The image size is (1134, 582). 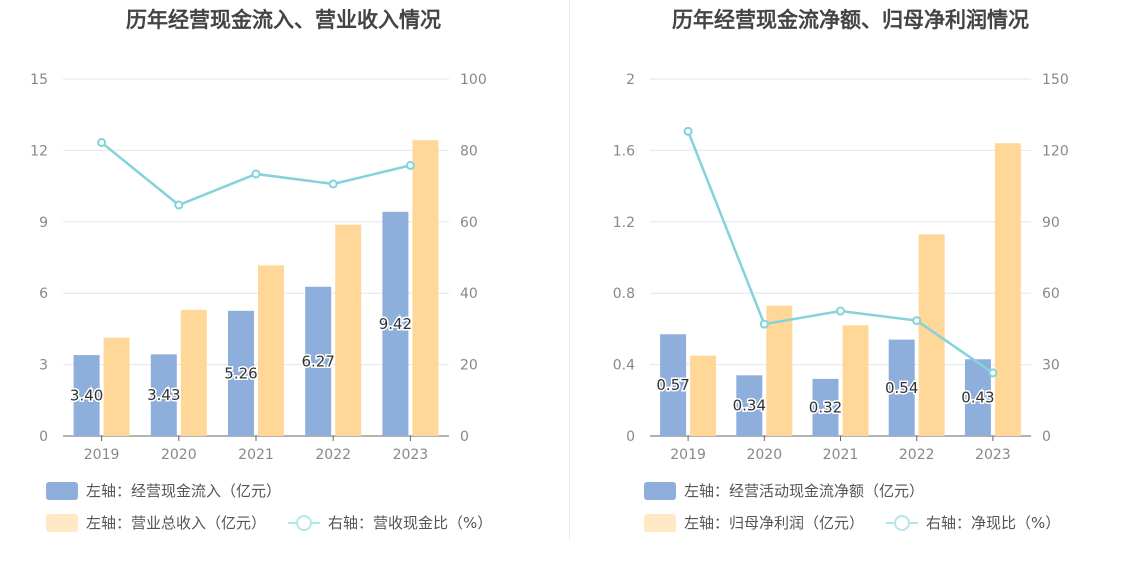 I want to click on legend-row-1: 左轴：经营现金流入（亿元）, so click(x=163, y=490).